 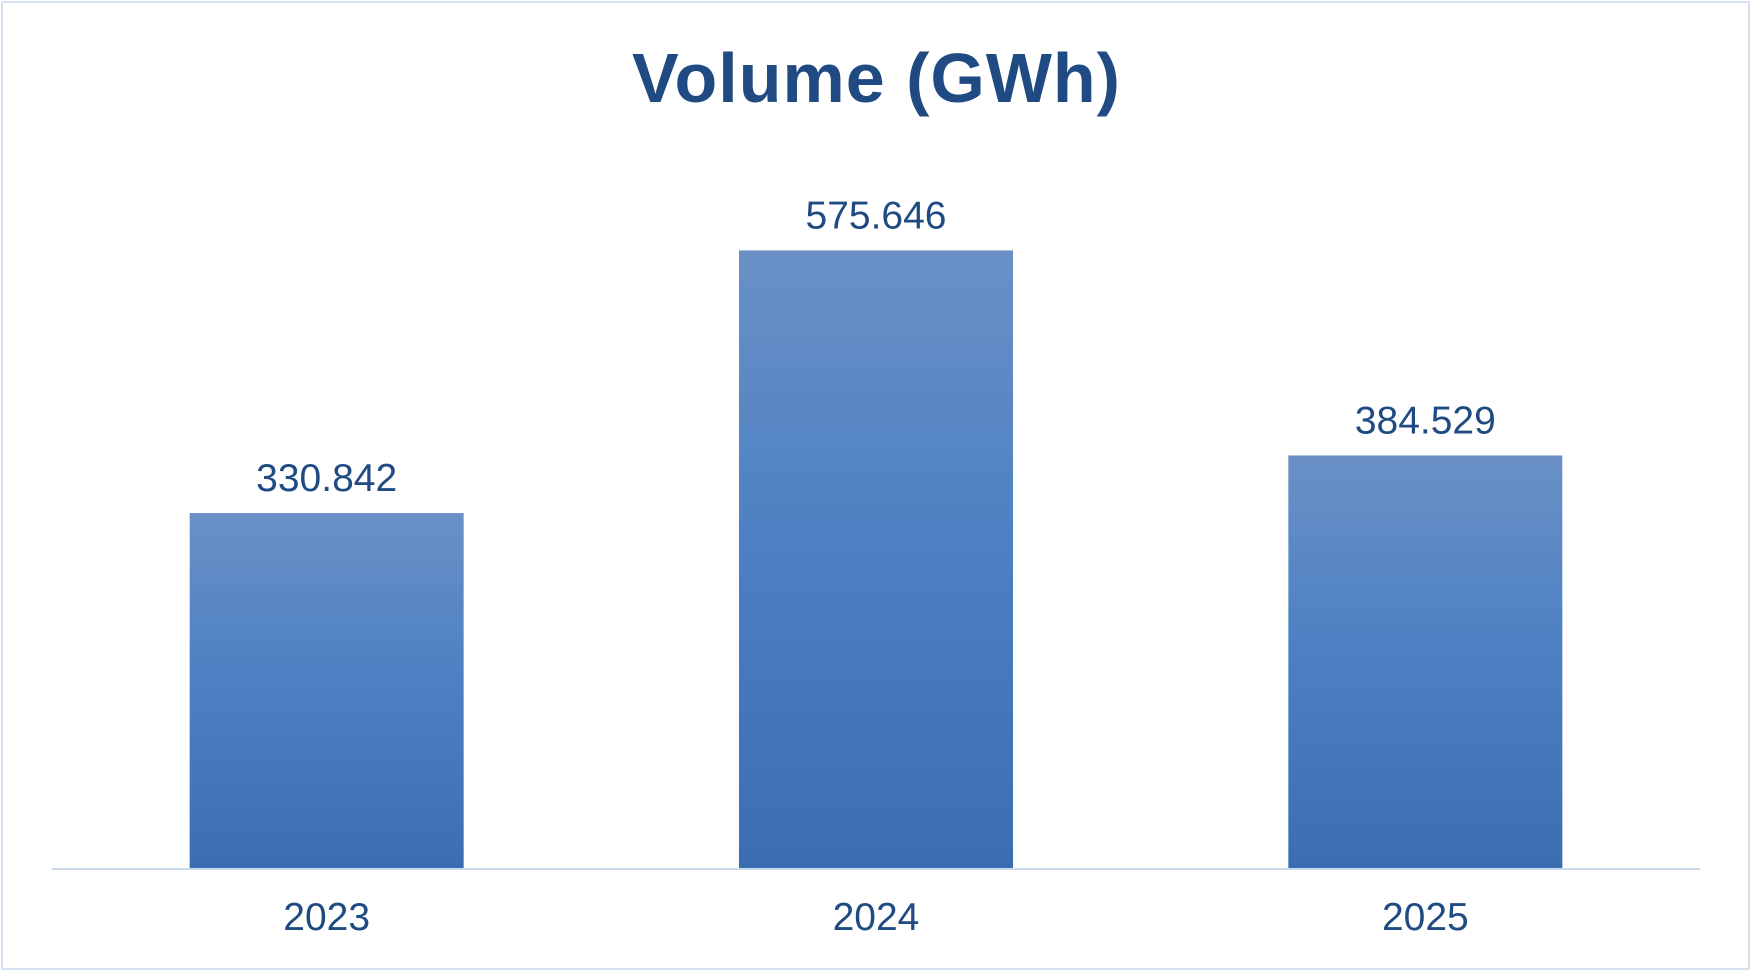 I want to click on x-tick-label-2024: 2024, so click(x=876, y=917).